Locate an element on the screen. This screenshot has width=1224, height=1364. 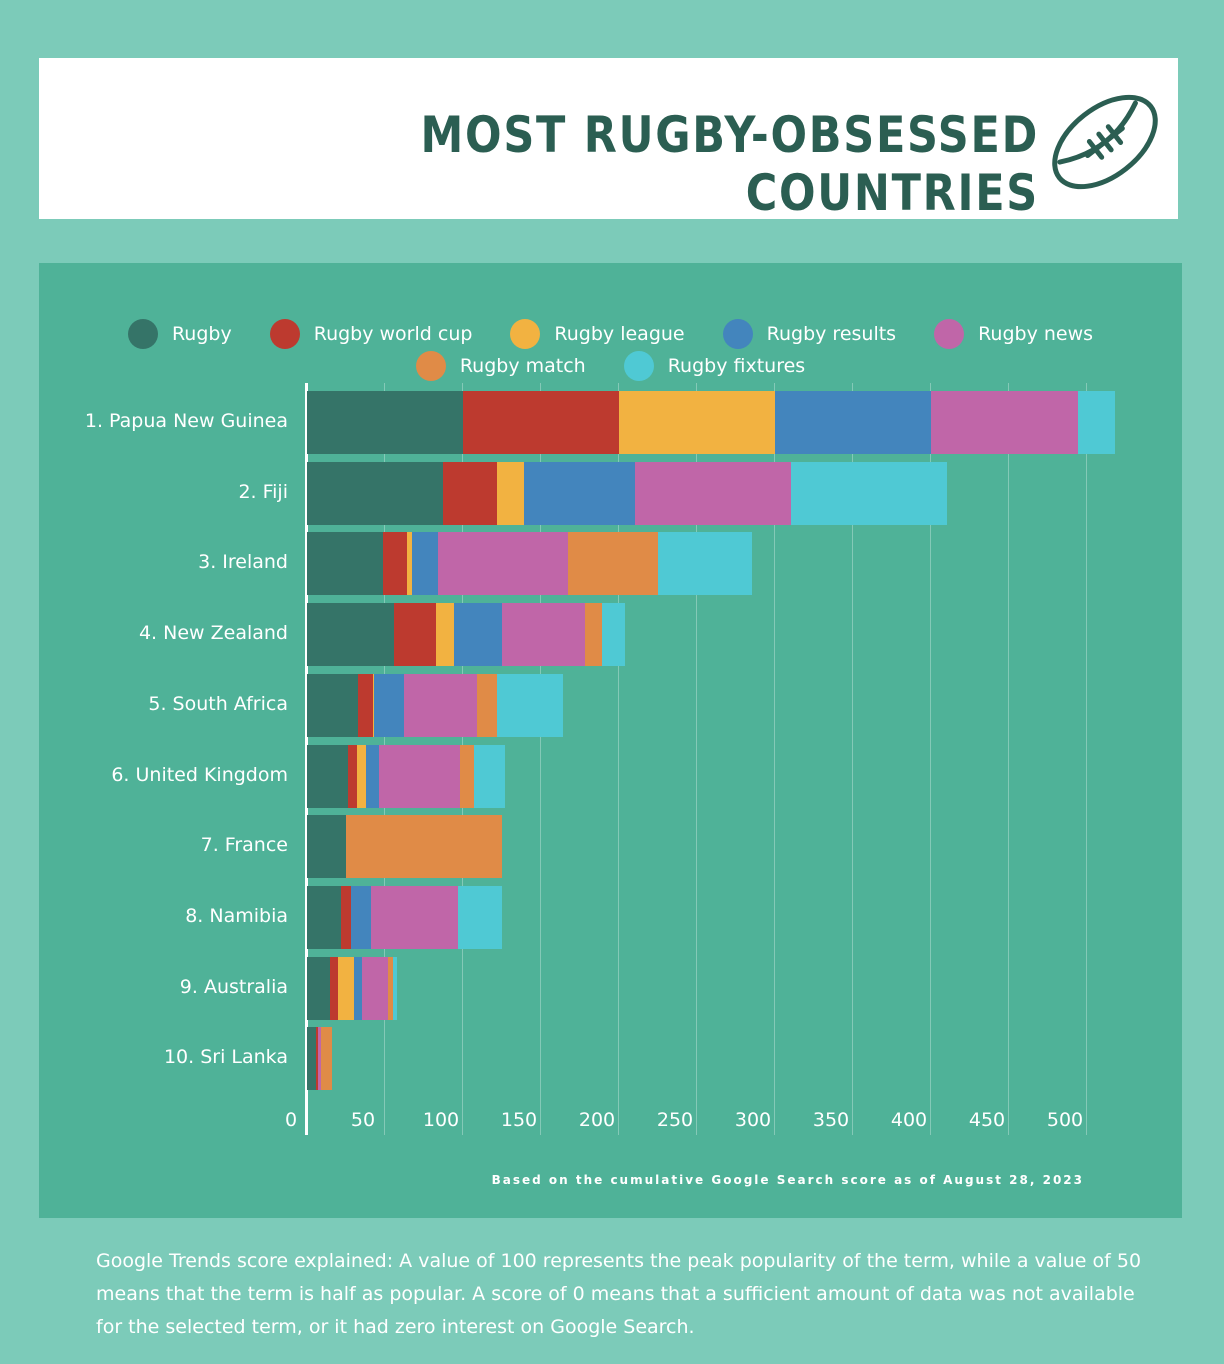
legend-label: Rugby match is located at coordinates (522, 366).